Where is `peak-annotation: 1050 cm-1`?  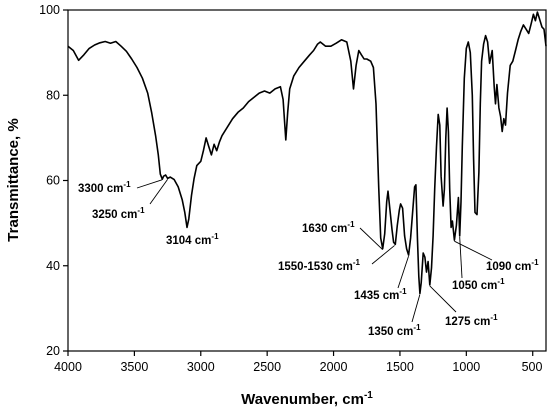 peak-annotation: 1050 cm-1 is located at coordinates (478, 284).